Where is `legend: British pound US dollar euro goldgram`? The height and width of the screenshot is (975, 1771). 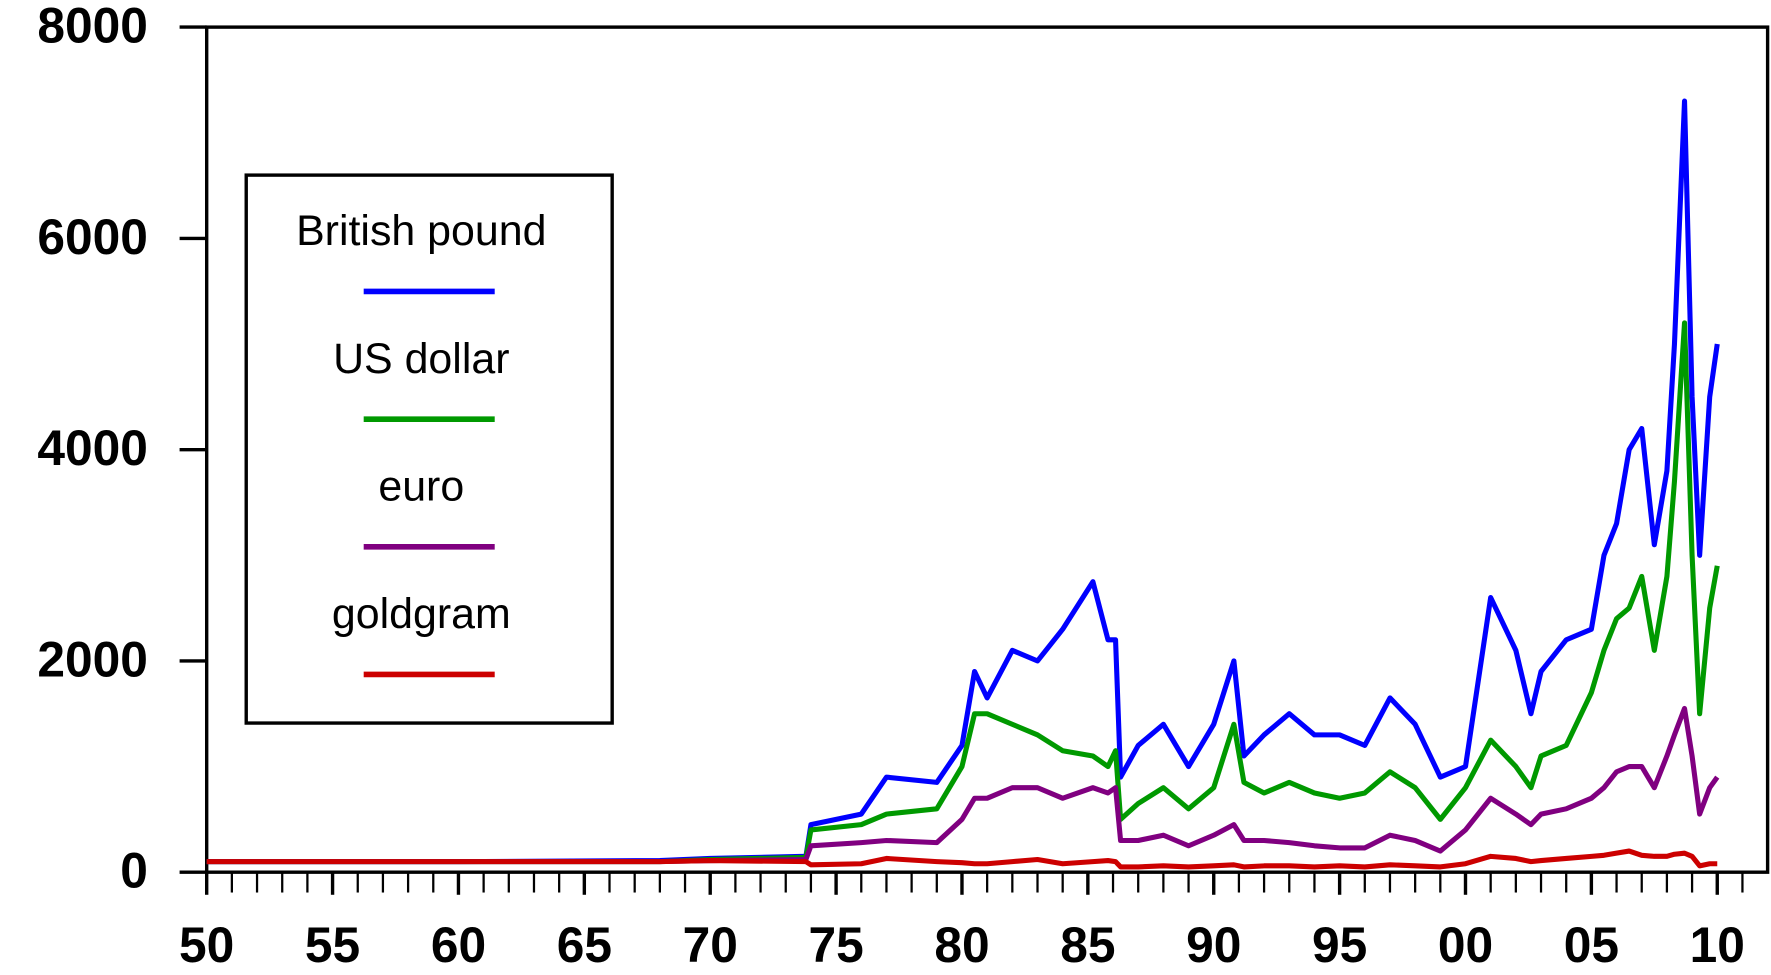
legend: British pound US dollar euro goldgram is located at coordinates (429, 449).